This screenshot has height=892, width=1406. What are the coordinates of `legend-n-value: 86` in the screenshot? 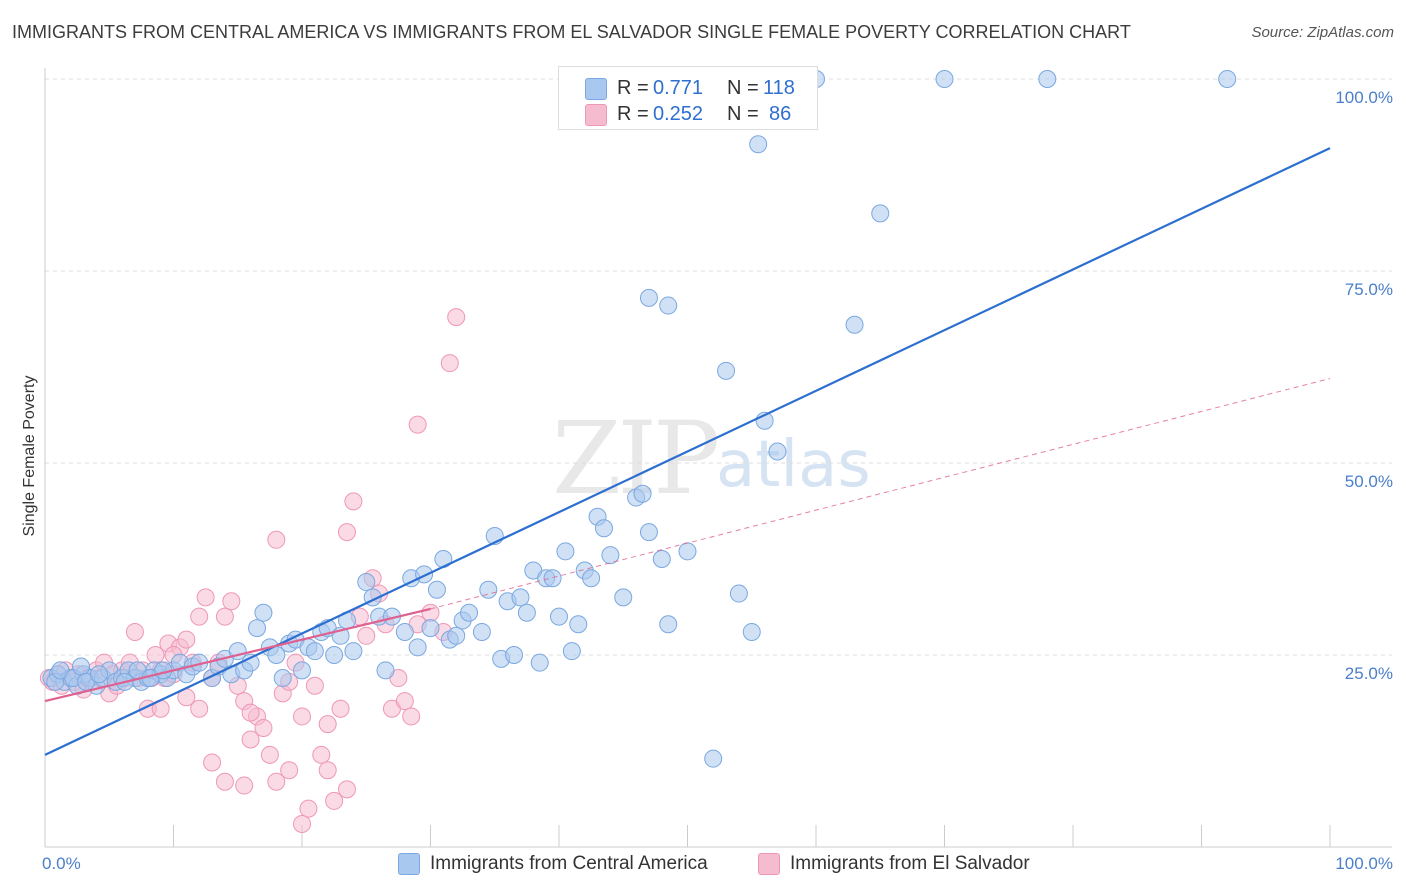 It's located at (780, 114).